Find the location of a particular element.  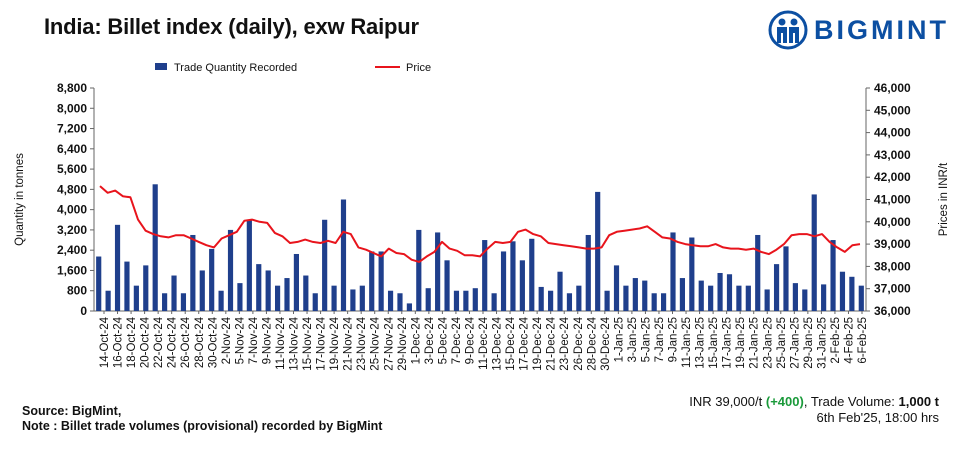

left-tick-label: 800 is located at coordinates (77, 291).